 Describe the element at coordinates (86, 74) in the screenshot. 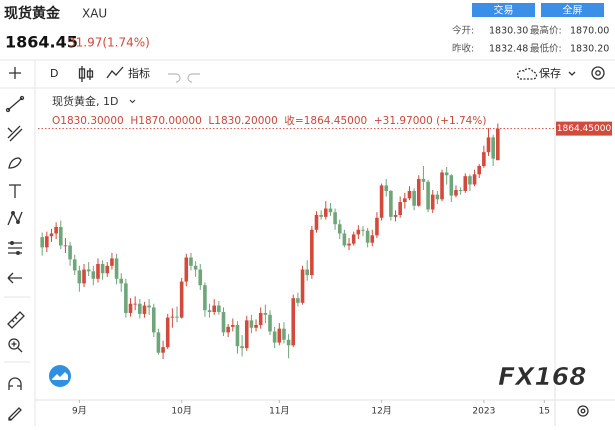

I see `candle-type-icon` at that location.